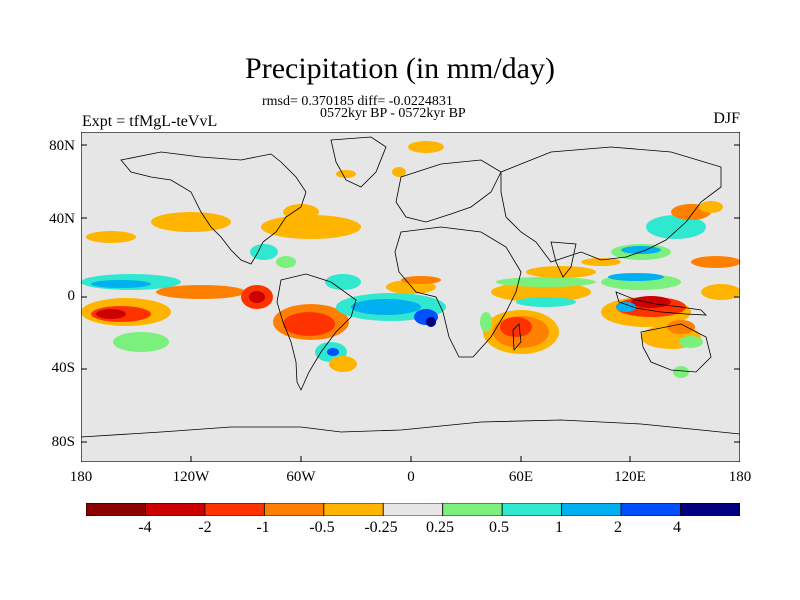 The image size is (800, 600). What do you see at coordinates (393, 113) in the screenshot?
I see `period-subtitle: 0572kyr BP - 0572kyr BP` at bounding box center [393, 113].